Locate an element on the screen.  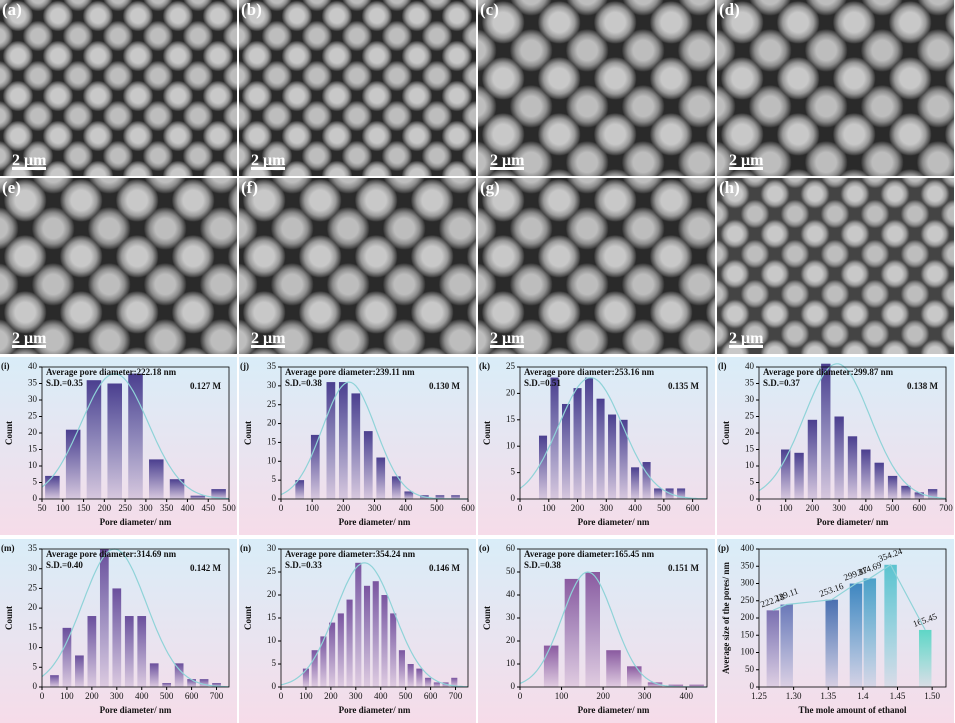
trend-line is located at coordinates (849, 597).